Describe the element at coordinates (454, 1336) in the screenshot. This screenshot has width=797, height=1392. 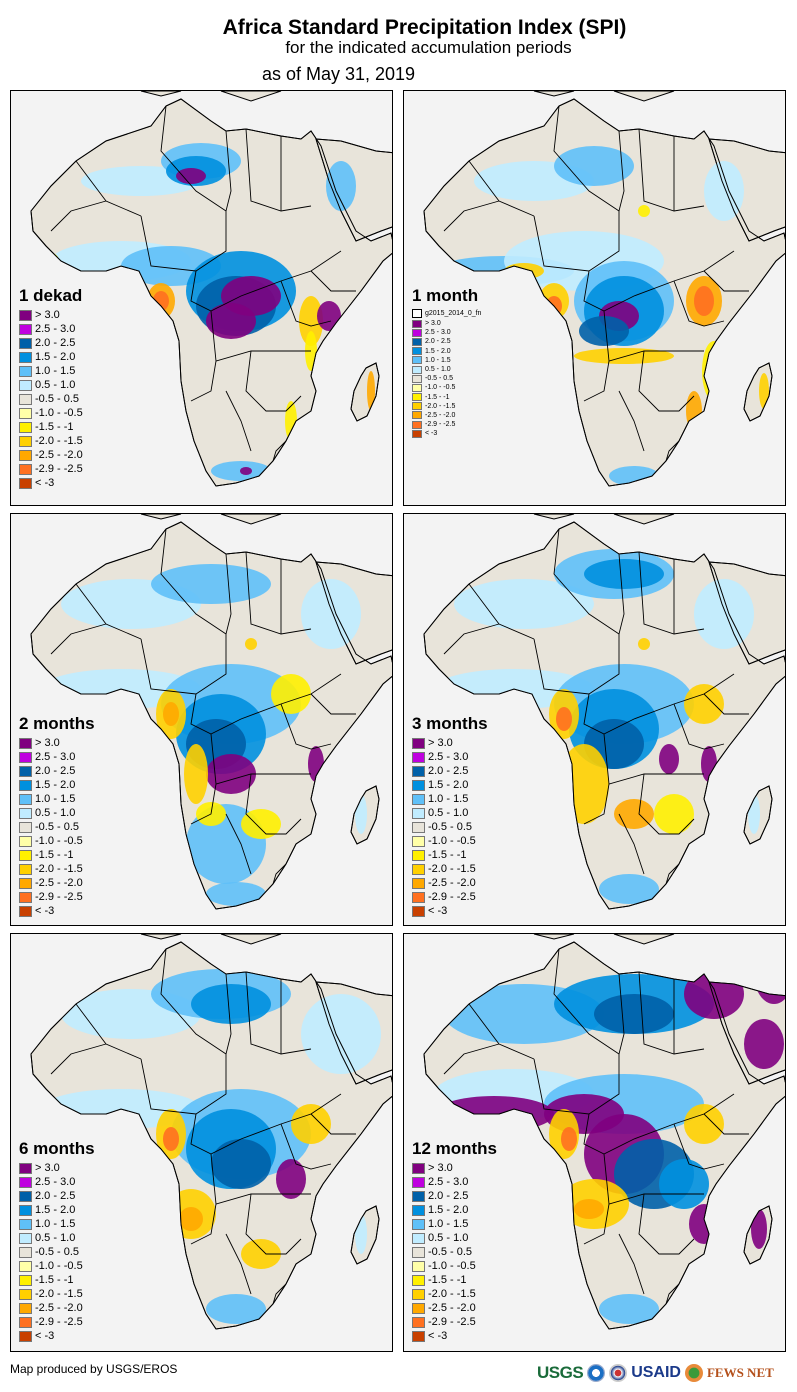
I see `legend-item: < -3` at that location.